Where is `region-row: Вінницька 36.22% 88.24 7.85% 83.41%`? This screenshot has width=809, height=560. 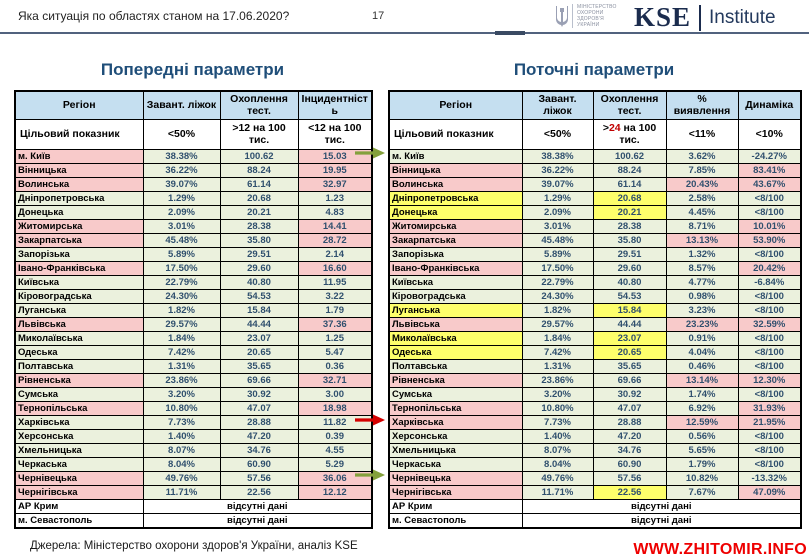
region-row: Вінницька 36.22% 88.24 7.85% 83.41% is located at coordinates (595, 170).